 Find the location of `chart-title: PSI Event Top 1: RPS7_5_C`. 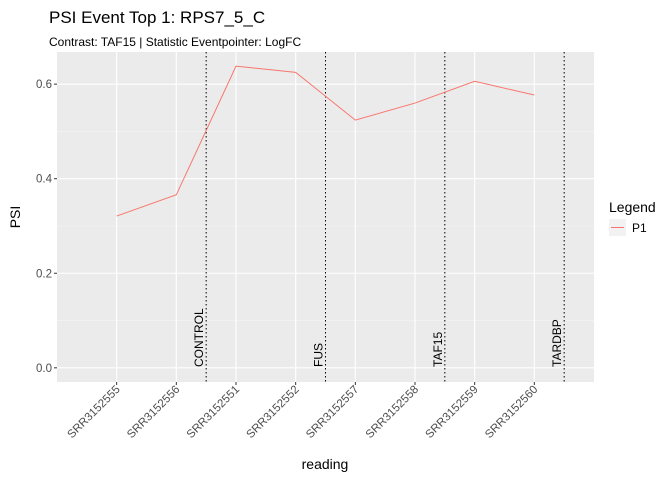

chart-title: PSI Event Top 1: RPS7_5_C is located at coordinates (157, 17).